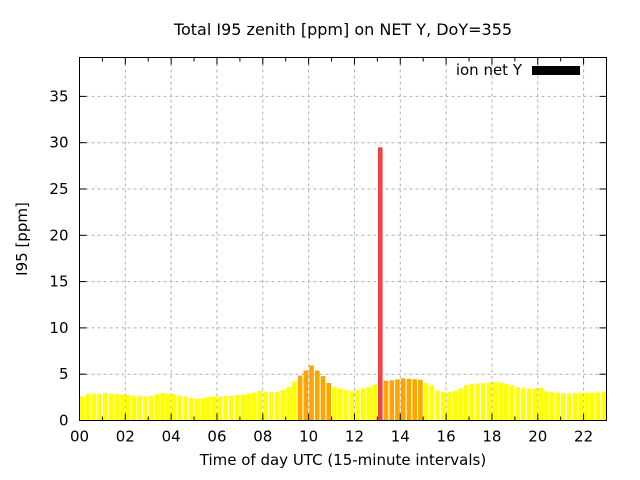  Describe the element at coordinates (125, 437) in the screenshot. I see `x-tick-label: 02` at that location.